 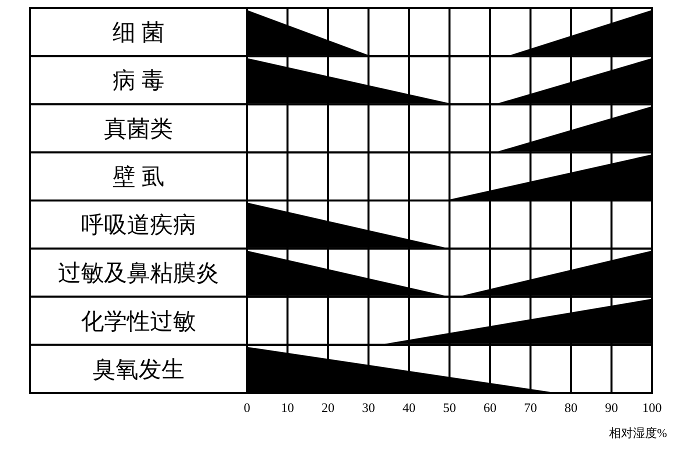 What do you see at coordinates (138, 273) in the screenshot?
I see `y-axis-title: 过敏及鼻粘膜炎` at bounding box center [138, 273].